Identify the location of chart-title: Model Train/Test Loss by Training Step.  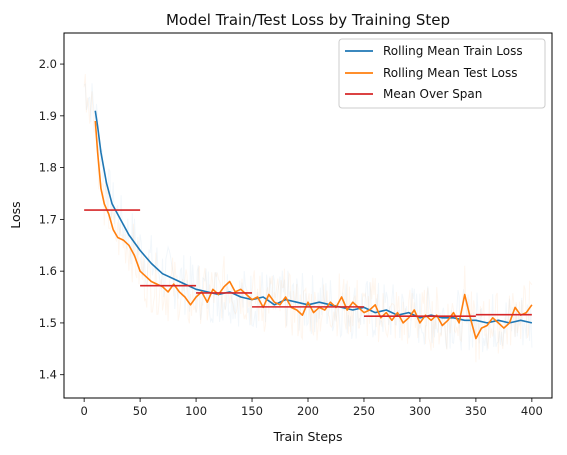
(308, 20).